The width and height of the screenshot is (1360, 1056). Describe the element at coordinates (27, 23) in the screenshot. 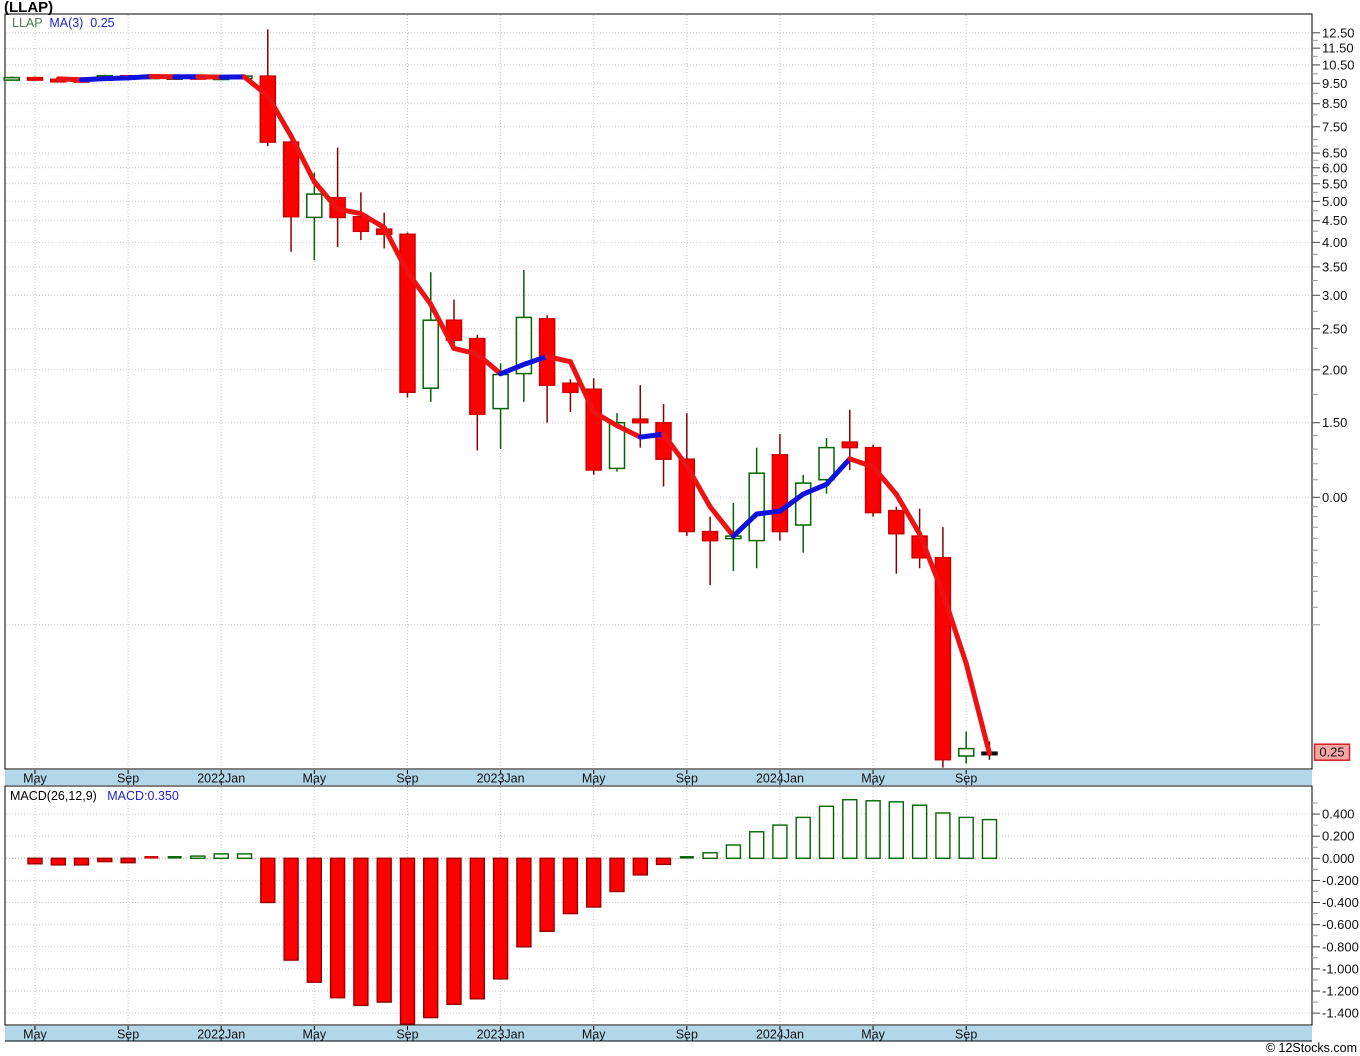

I see `symbol-label: LLAP` at that location.